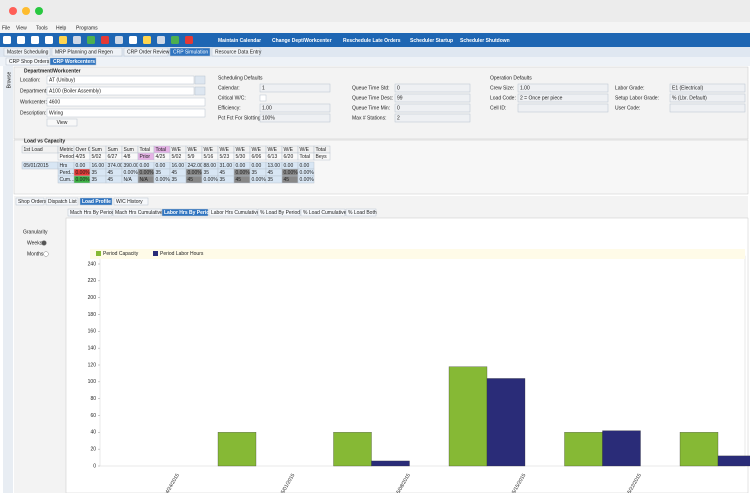  I want to click on menu-item: View, so click(21, 28).